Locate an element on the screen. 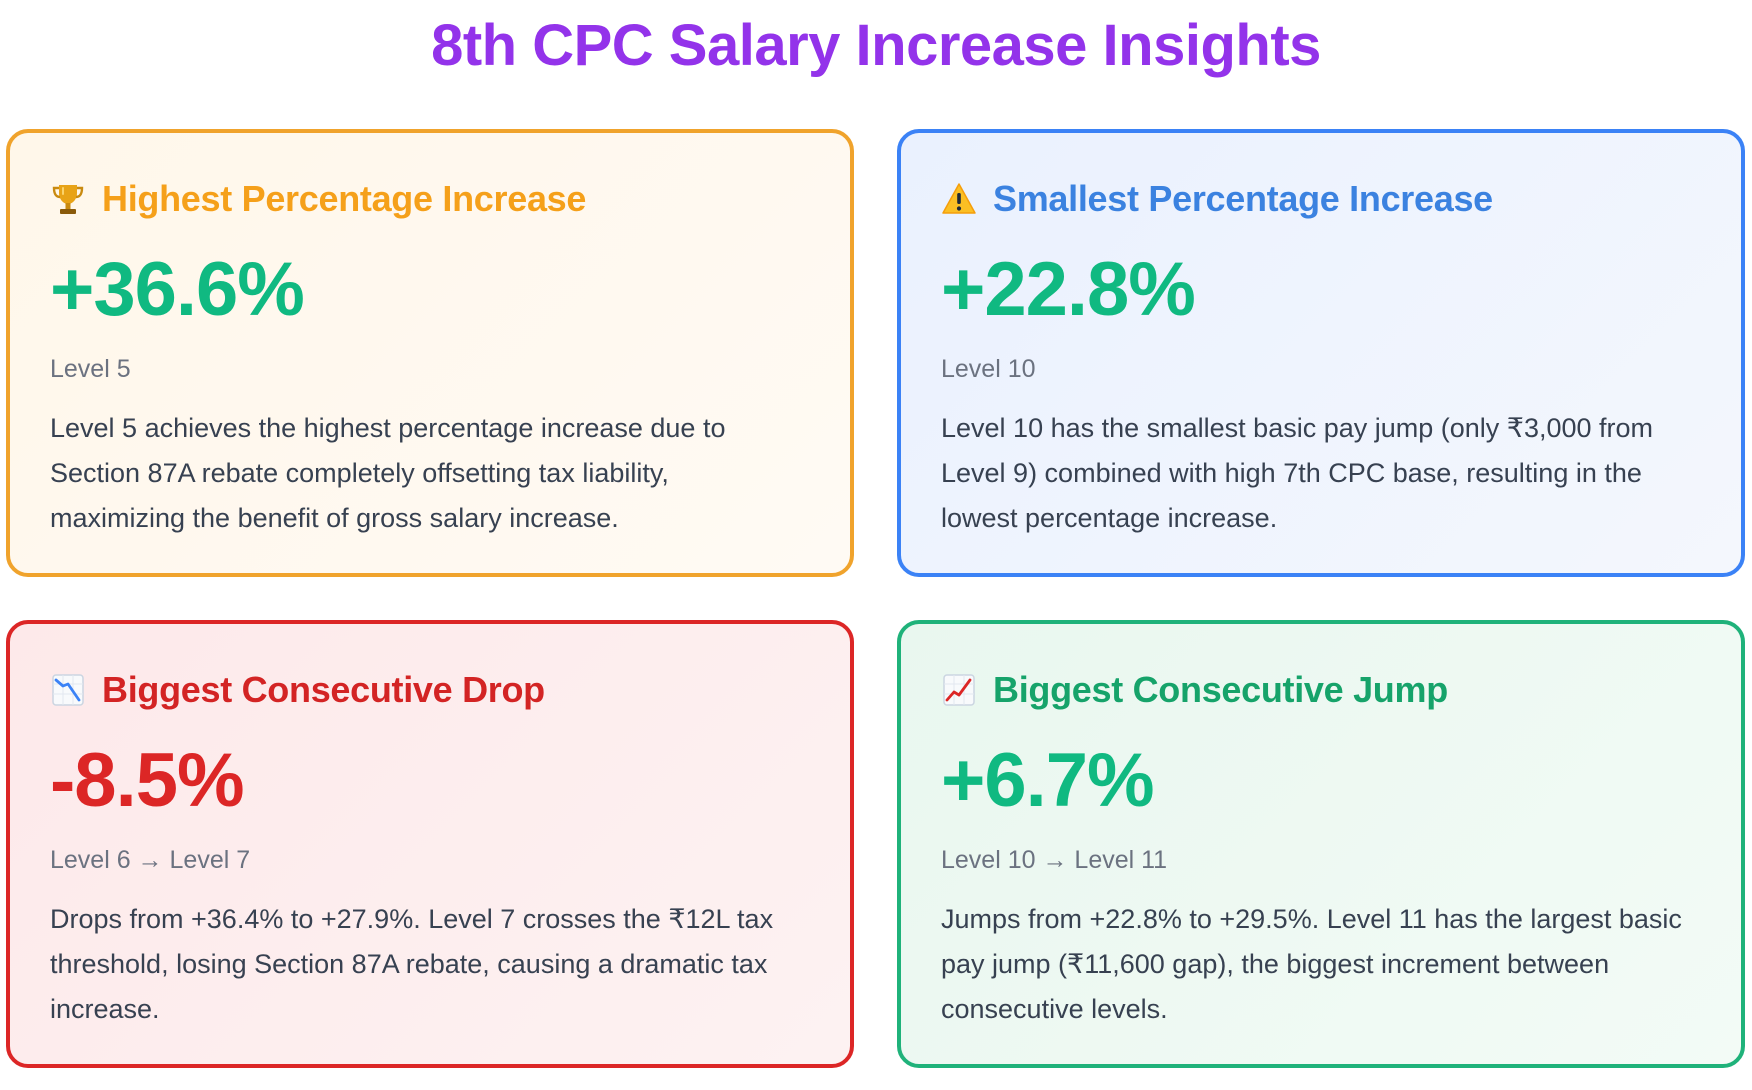  card-title: Biggest Consecutive Jump is located at coordinates (1220, 689).